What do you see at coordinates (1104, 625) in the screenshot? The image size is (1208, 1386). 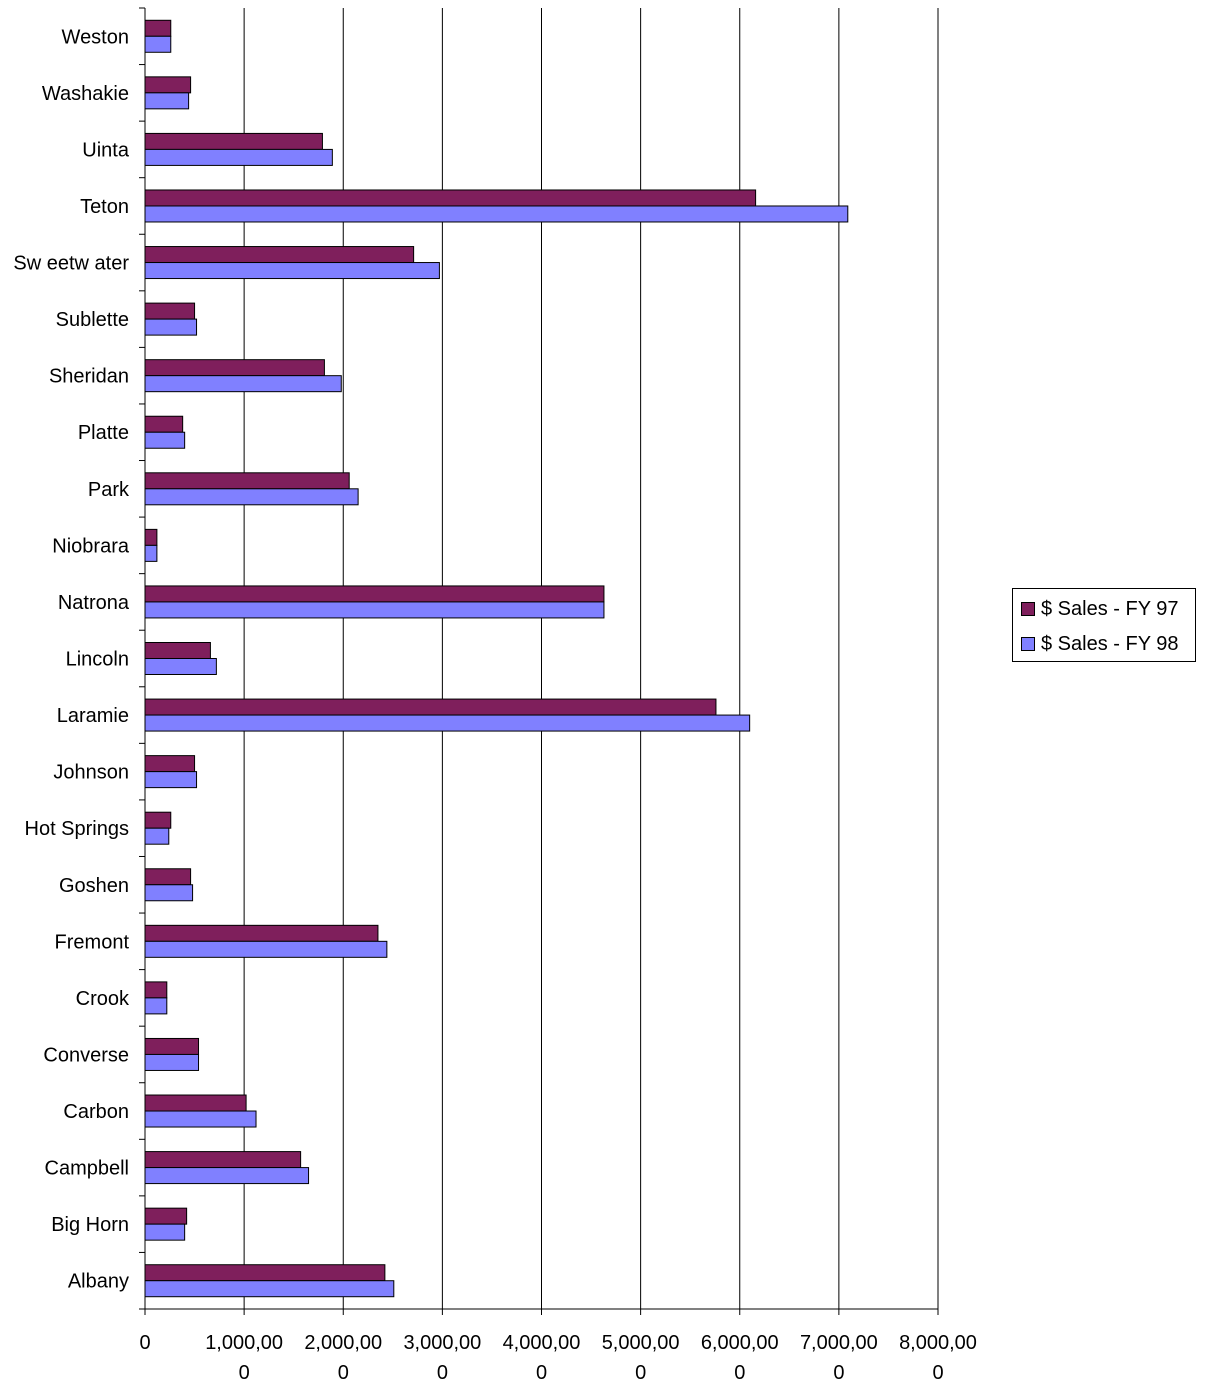 I see `legend: $ Sales - FY 97 $ Sales - FY 98` at bounding box center [1104, 625].